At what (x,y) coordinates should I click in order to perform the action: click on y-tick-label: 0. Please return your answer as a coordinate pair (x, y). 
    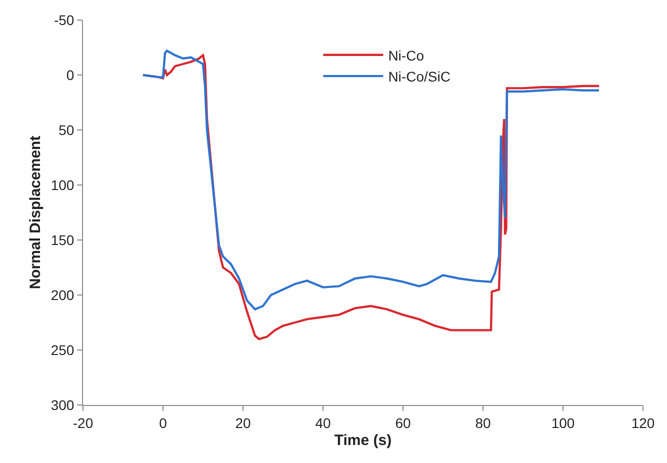
    Looking at the image, I should click on (70, 74).